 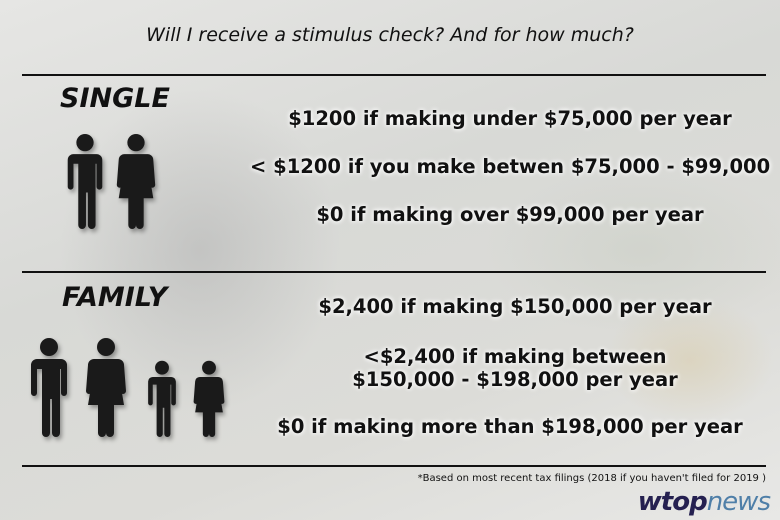 What do you see at coordinates (162, 398) in the screenshot?
I see `boy-icon` at bounding box center [162, 398].